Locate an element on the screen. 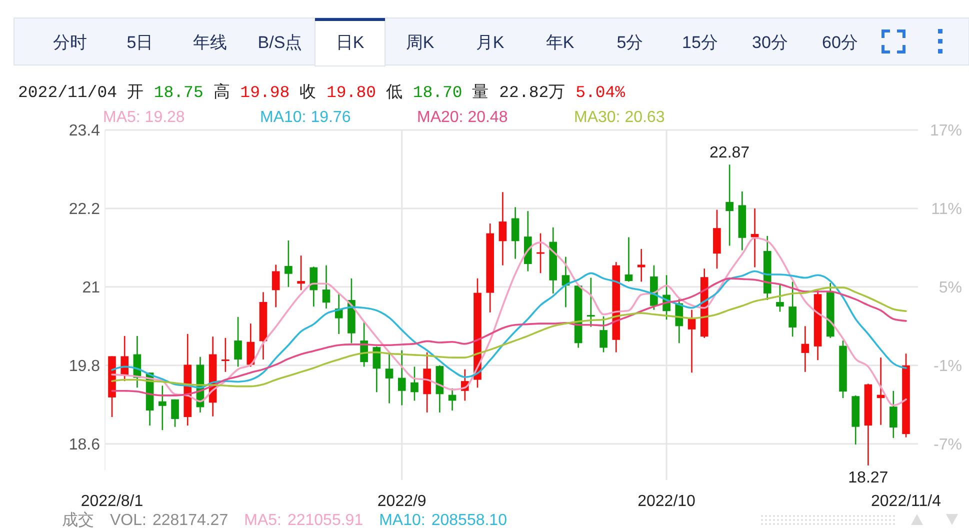  y2-tick-label: 11% is located at coordinates (946, 209).